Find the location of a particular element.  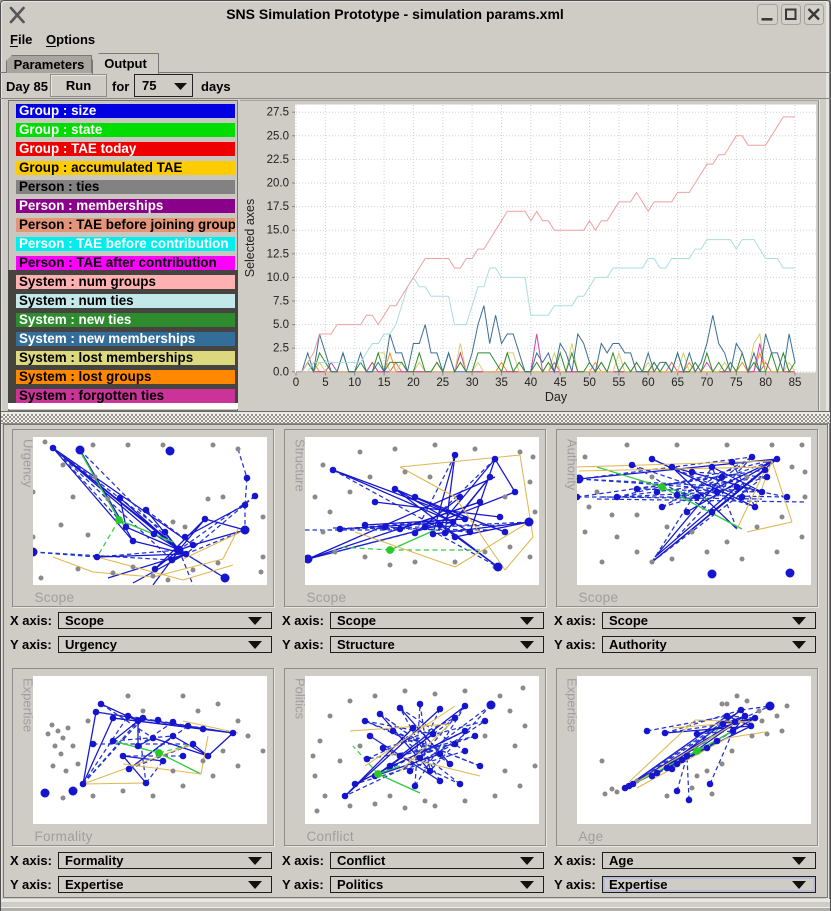

svg-text: 12.5 is located at coordinates (278, 254).